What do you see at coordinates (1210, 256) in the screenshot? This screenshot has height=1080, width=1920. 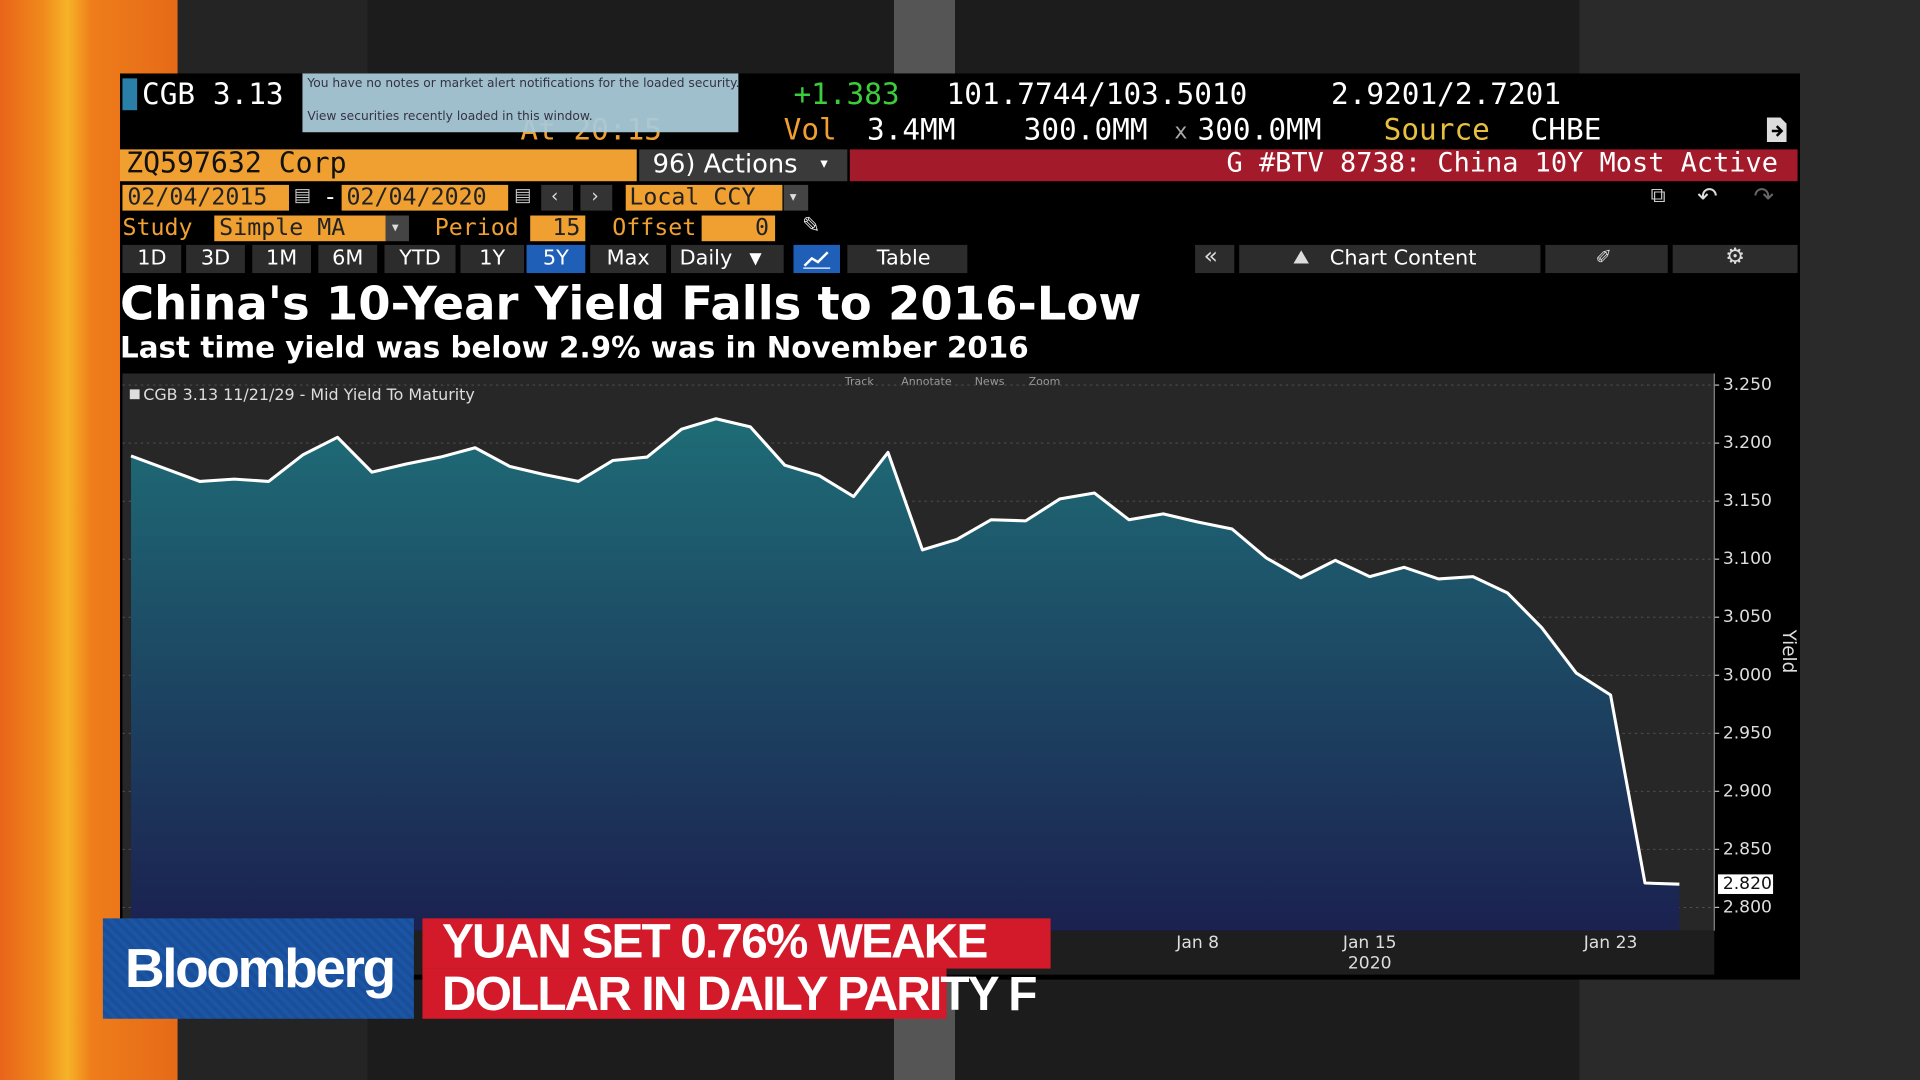 I see `collapse-icon: «` at bounding box center [1210, 256].